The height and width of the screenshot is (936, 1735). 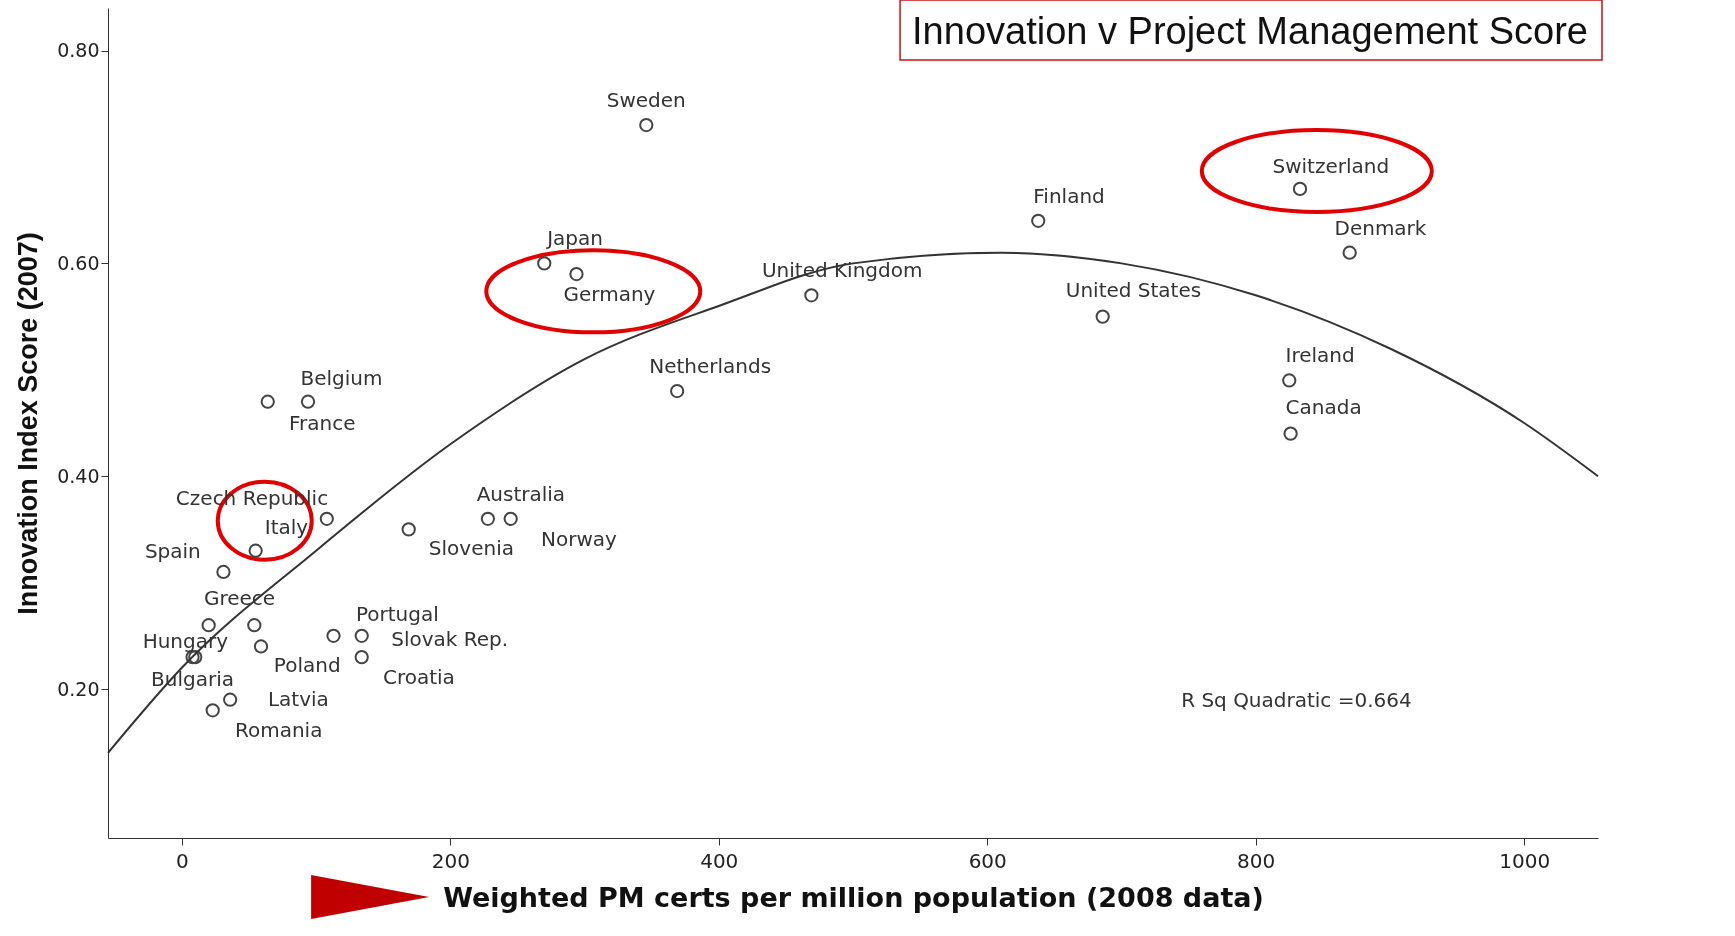 What do you see at coordinates (78, 50) in the screenshot?
I see `y-tick-label: 0.80` at bounding box center [78, 50].